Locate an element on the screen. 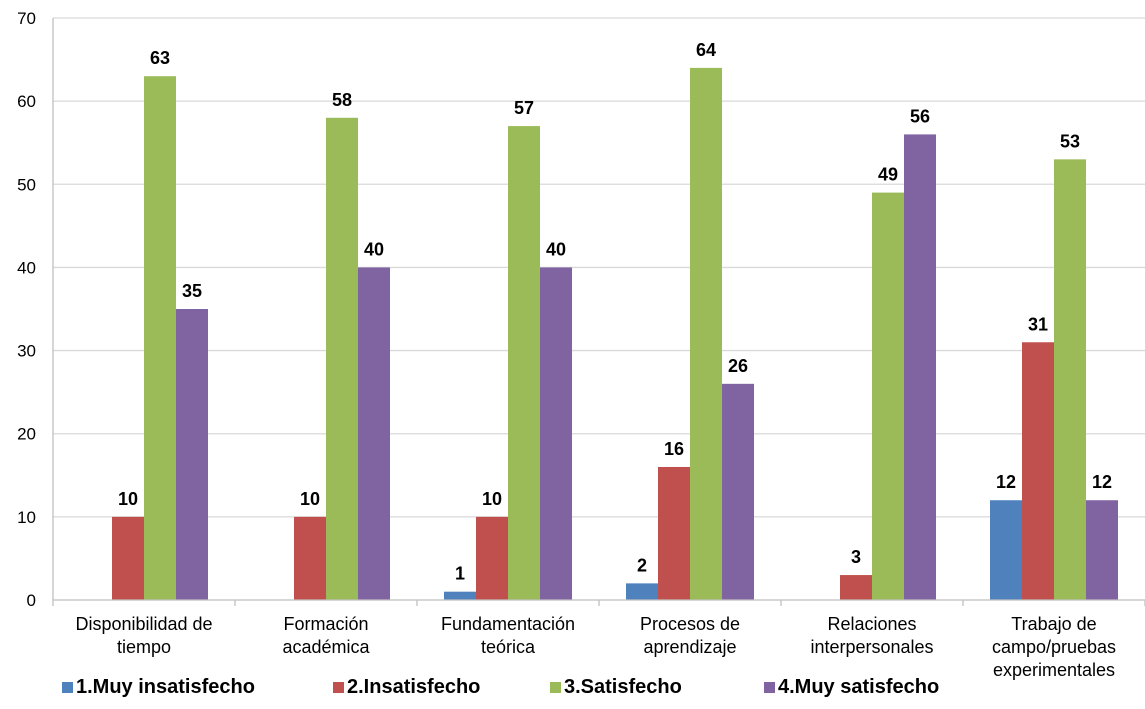 The height and width of the screenshot is (709, 1145). category-label: Trabajo de is located at coordinates (1053, 624).